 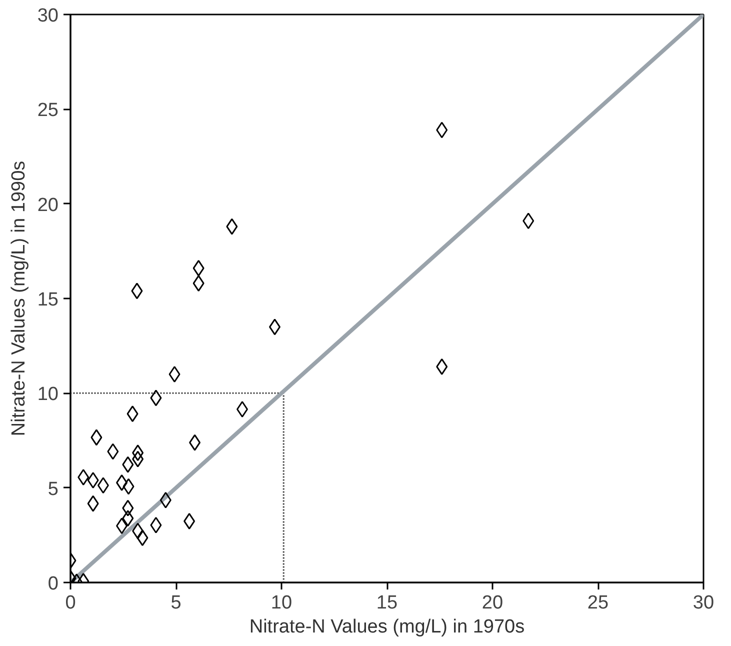 What do you see at coordinates (53, 584) in the screenshot?
I see `y-tick-label: 0` at bounding box center [53, 584].